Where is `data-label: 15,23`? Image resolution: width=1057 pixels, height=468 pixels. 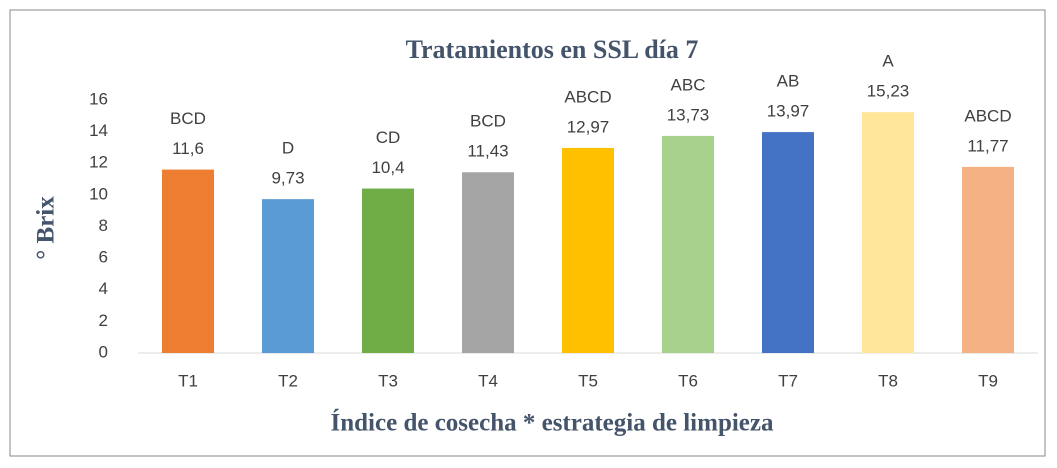 data-label: 15,23 is located at coordinates (888, 91).